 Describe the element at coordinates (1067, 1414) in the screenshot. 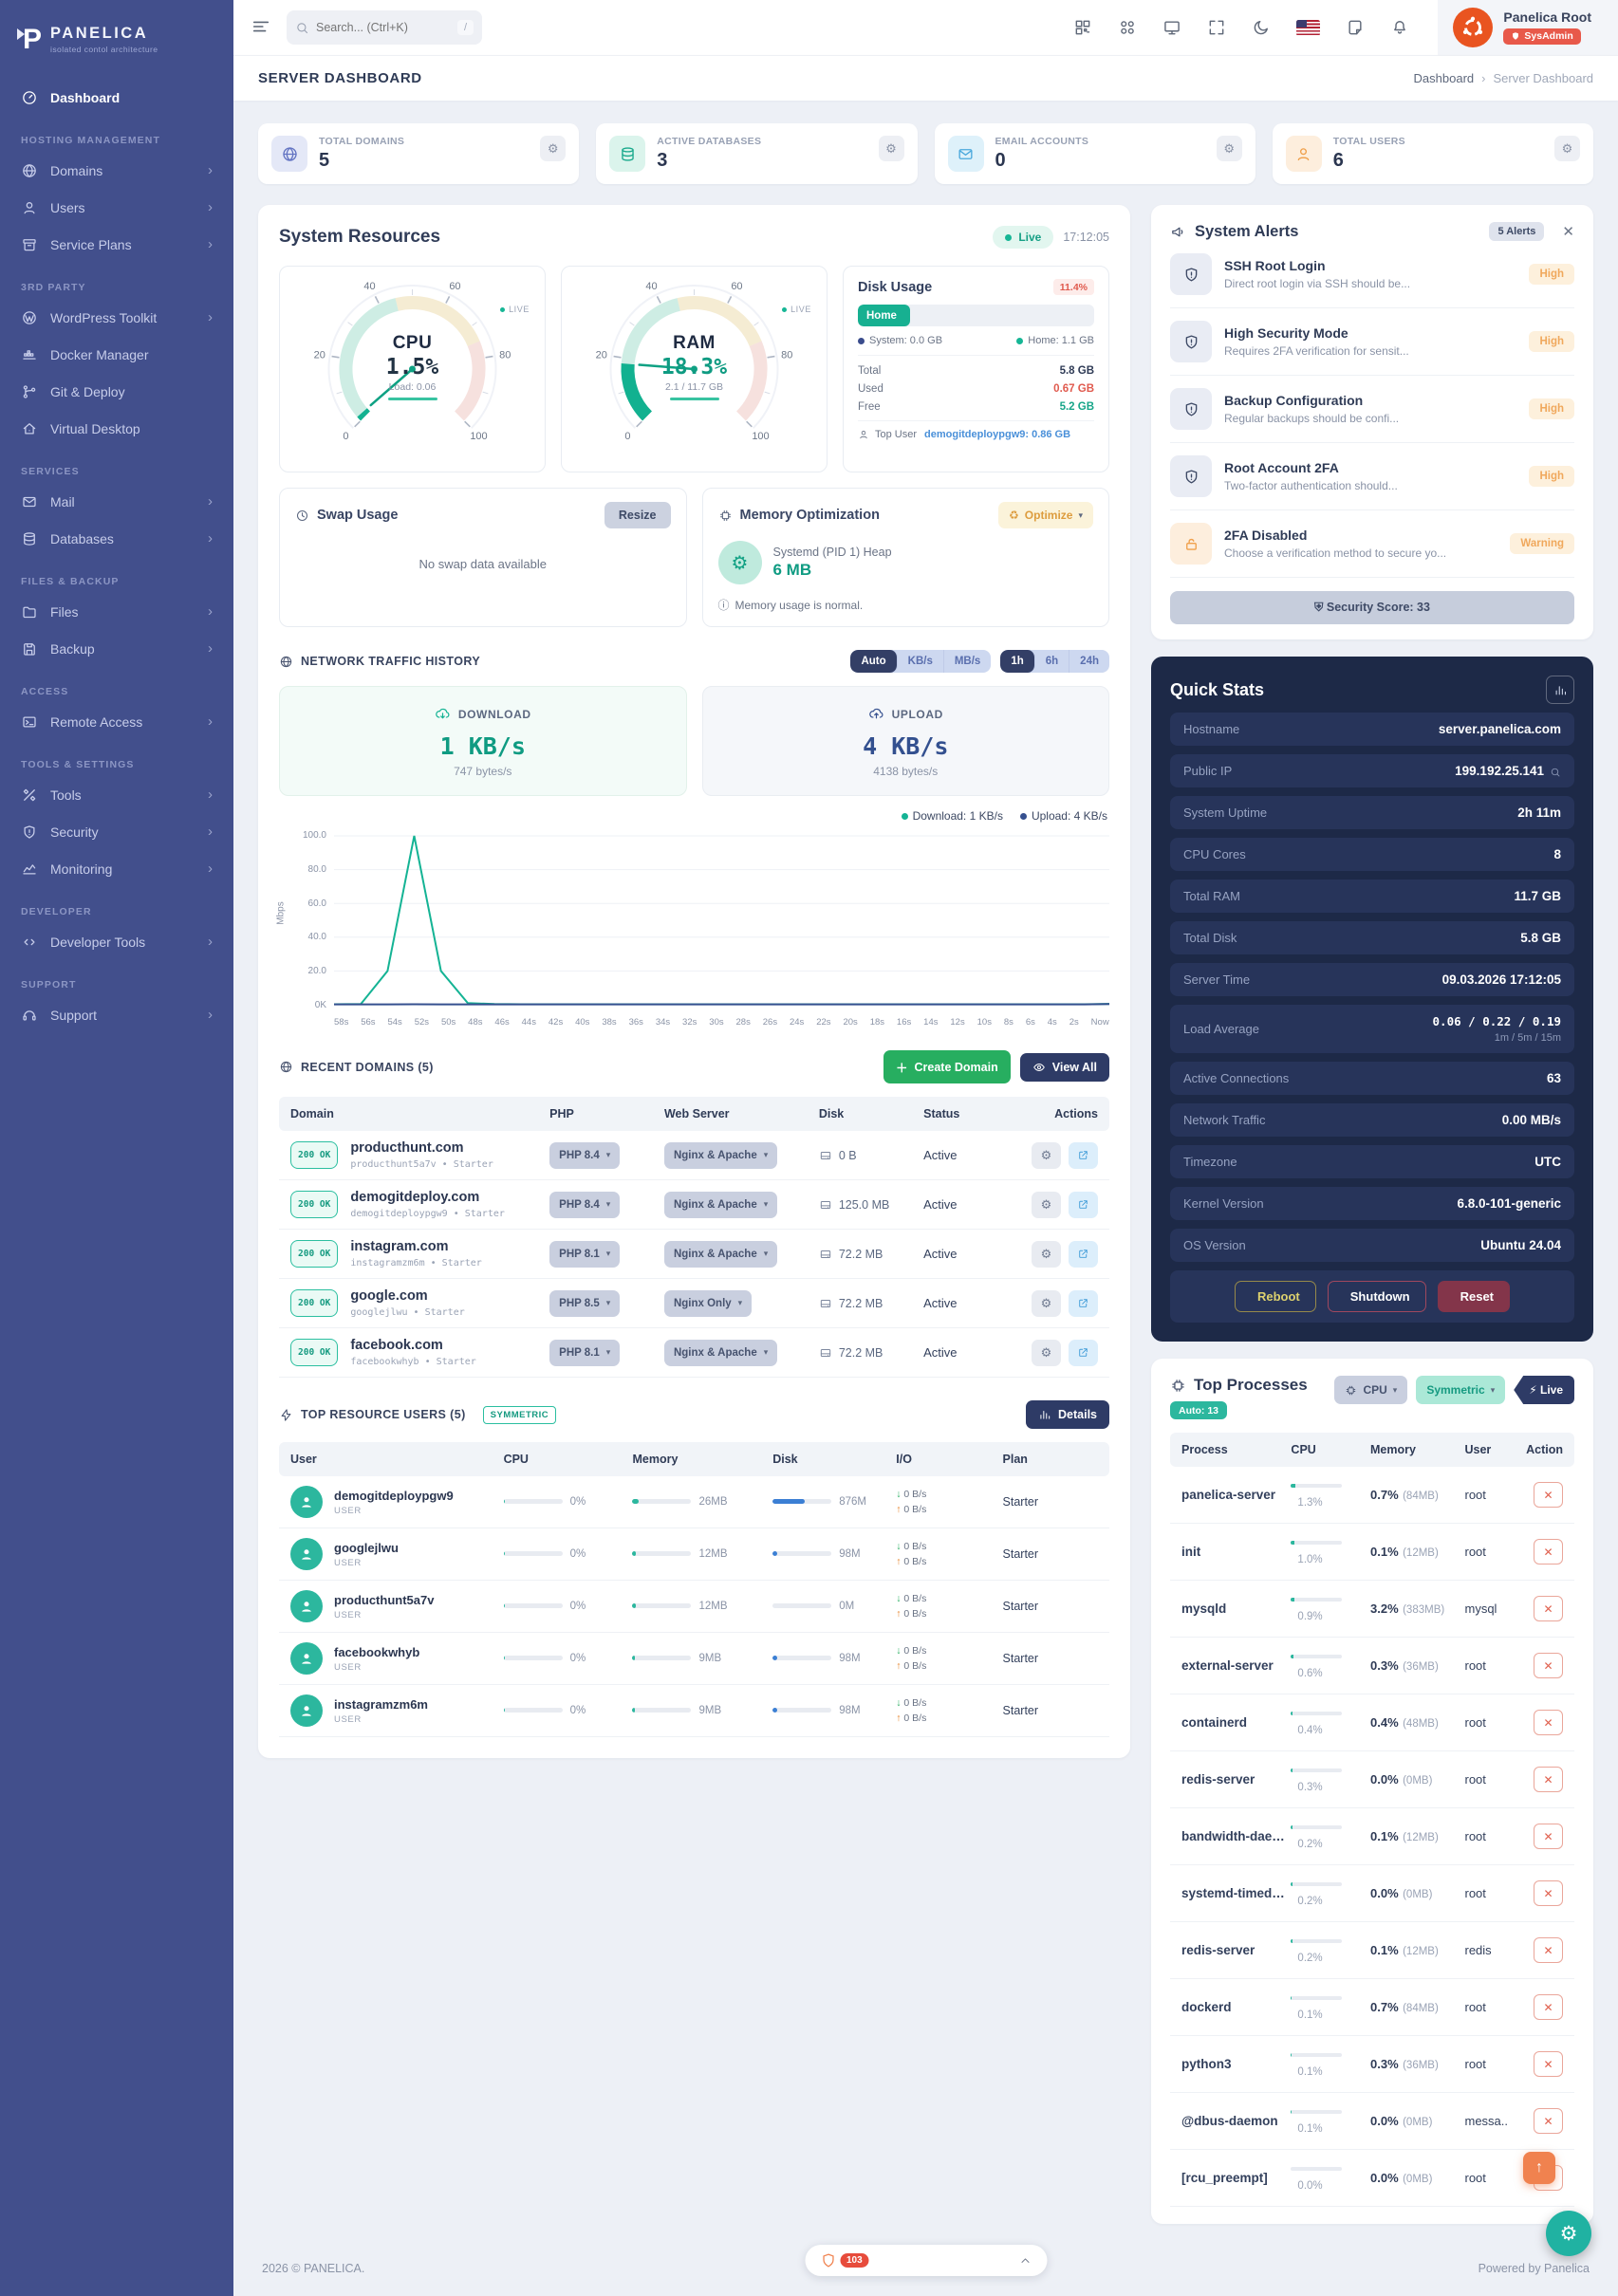

I see `details-button: Details` at that location.